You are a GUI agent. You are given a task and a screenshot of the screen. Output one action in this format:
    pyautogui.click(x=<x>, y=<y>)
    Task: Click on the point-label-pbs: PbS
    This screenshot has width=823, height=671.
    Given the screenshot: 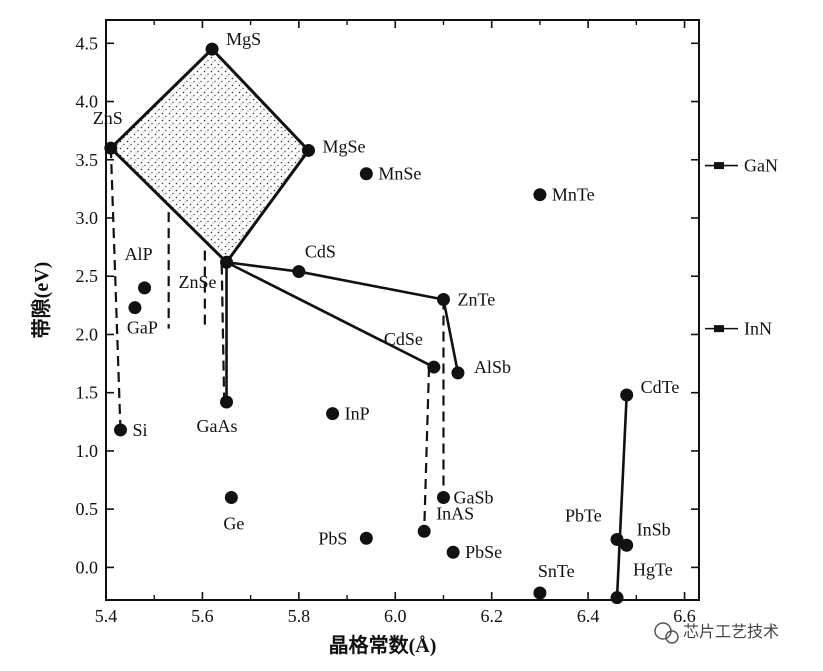 What is the action you would take?
    pyautogui.click(x=332, y=538)
    